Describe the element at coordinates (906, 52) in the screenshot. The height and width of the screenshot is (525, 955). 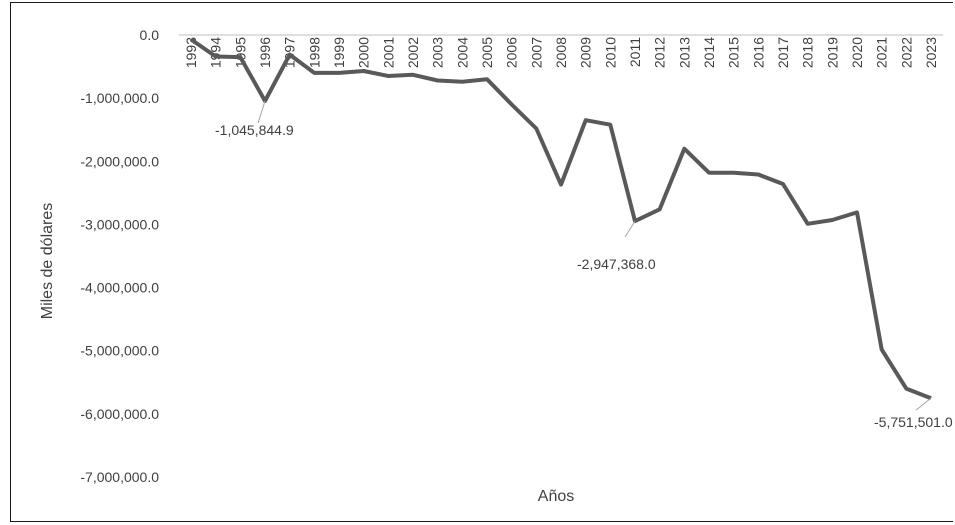
I see `x-tick-label: 2022` at that location.